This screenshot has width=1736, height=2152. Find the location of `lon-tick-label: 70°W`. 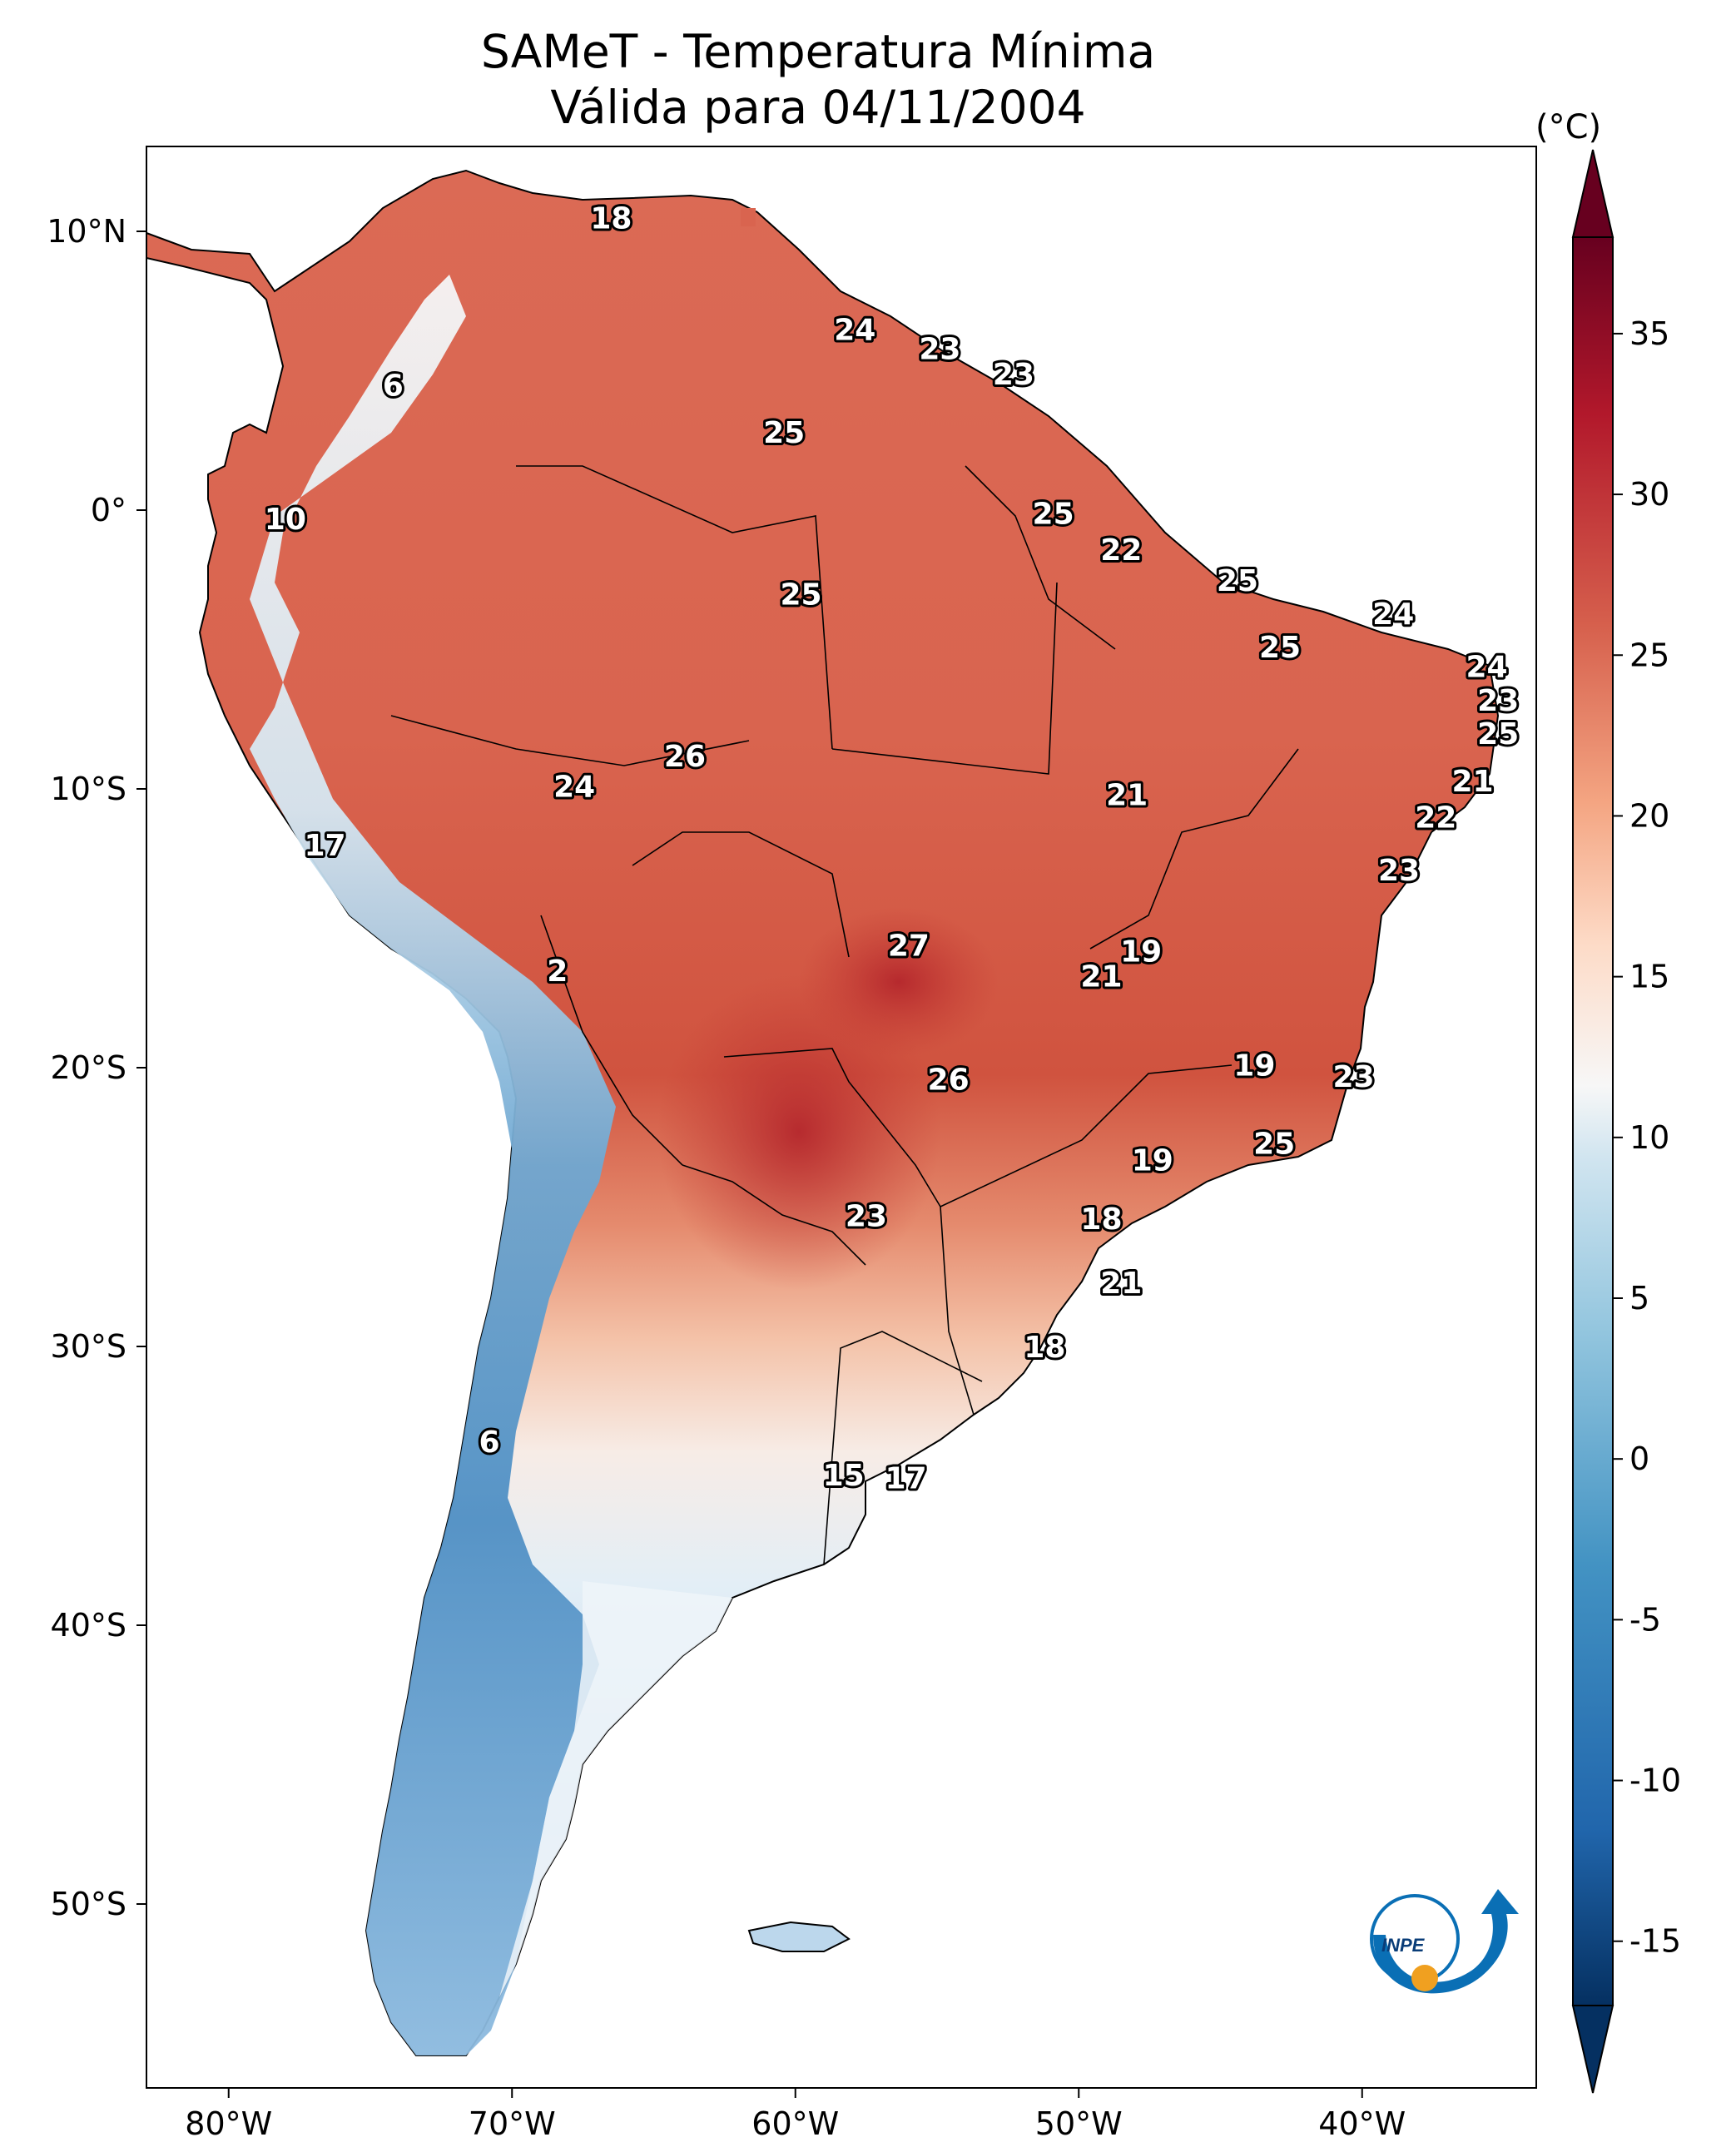

lon-tick-label: 70°W is located at coordinates (512, 2123).